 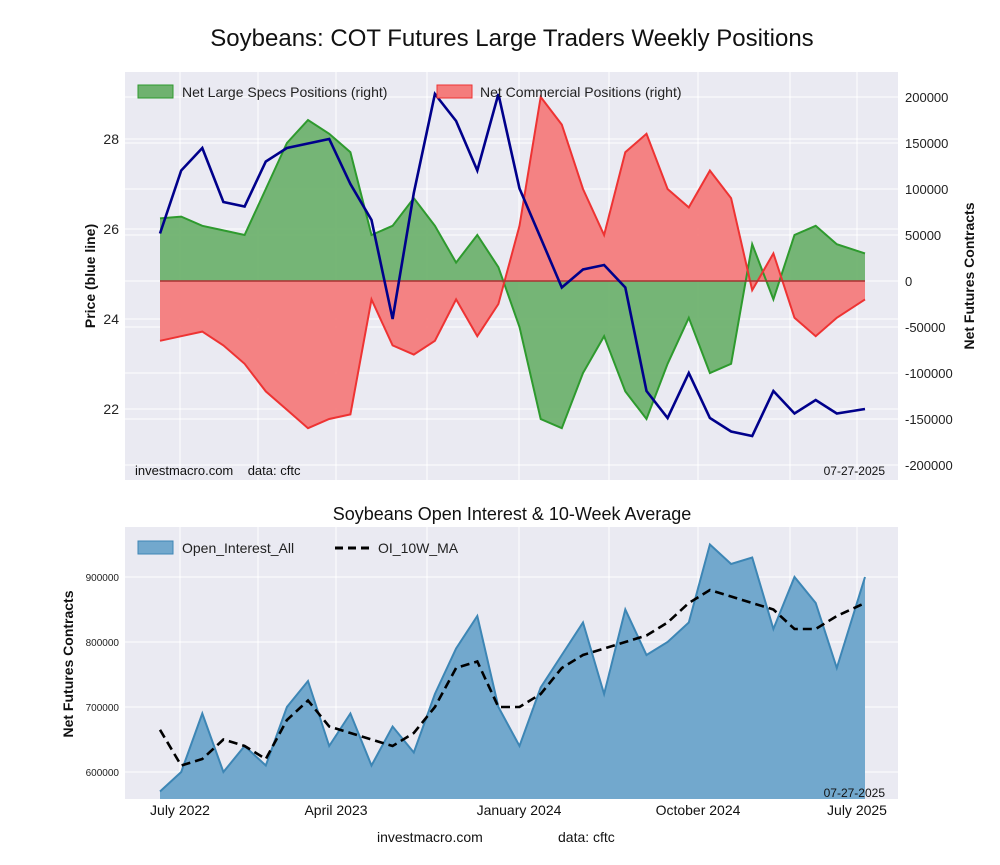 What do you see at coordinates (454, 91) in the screenshot?
I see `legend-swatch-commercial` at bounding box center [454, 91].